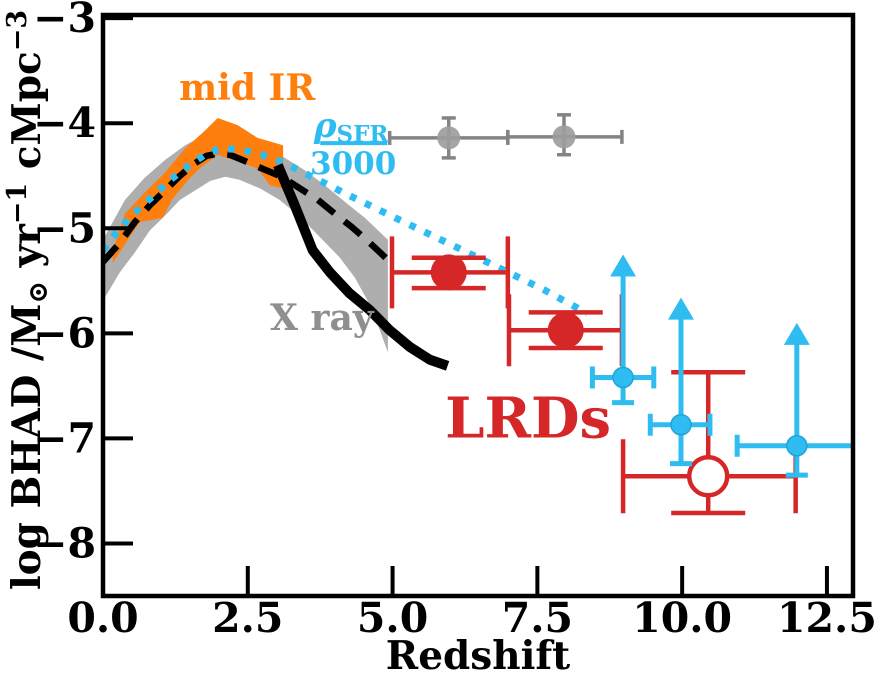 This screenshot has height=682, width=884. I want to click on y-tick-label: −4, so click(64, 123).